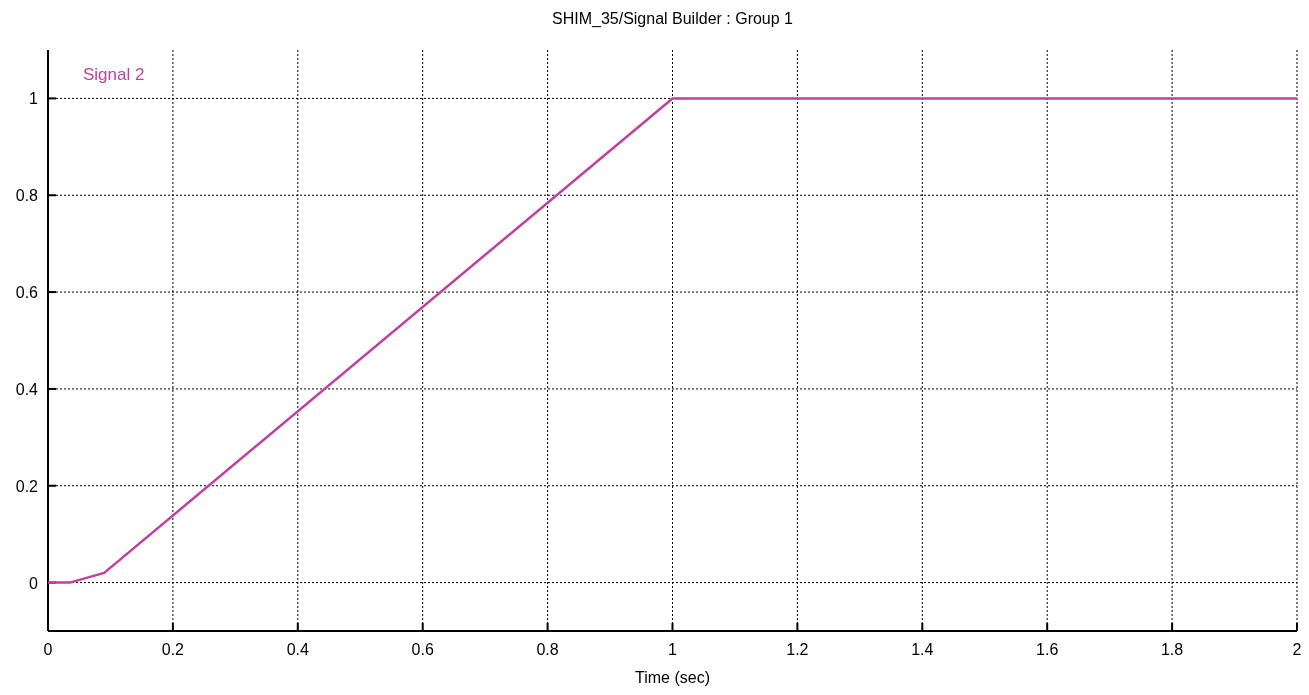 Image resolution: width=1309 pixels, height=695 pixels. I want to click on x-tick-label: 2, so click(1297, 649).